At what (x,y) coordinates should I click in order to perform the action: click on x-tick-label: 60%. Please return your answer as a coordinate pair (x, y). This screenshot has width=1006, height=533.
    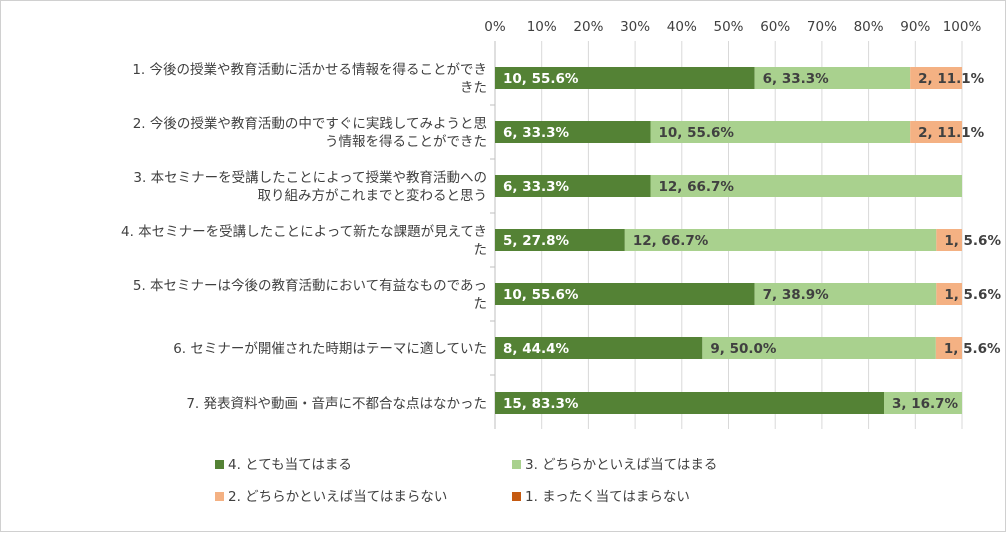
    Looking at the image, I should click on (775, 27).